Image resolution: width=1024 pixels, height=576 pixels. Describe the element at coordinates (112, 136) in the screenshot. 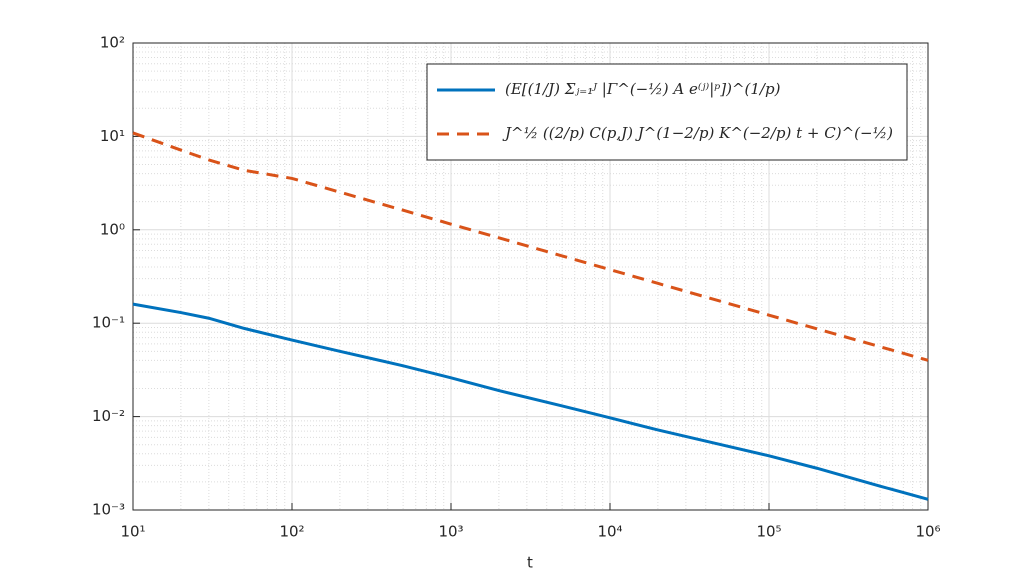

I see `y-tick-label: 10¹` at that location.